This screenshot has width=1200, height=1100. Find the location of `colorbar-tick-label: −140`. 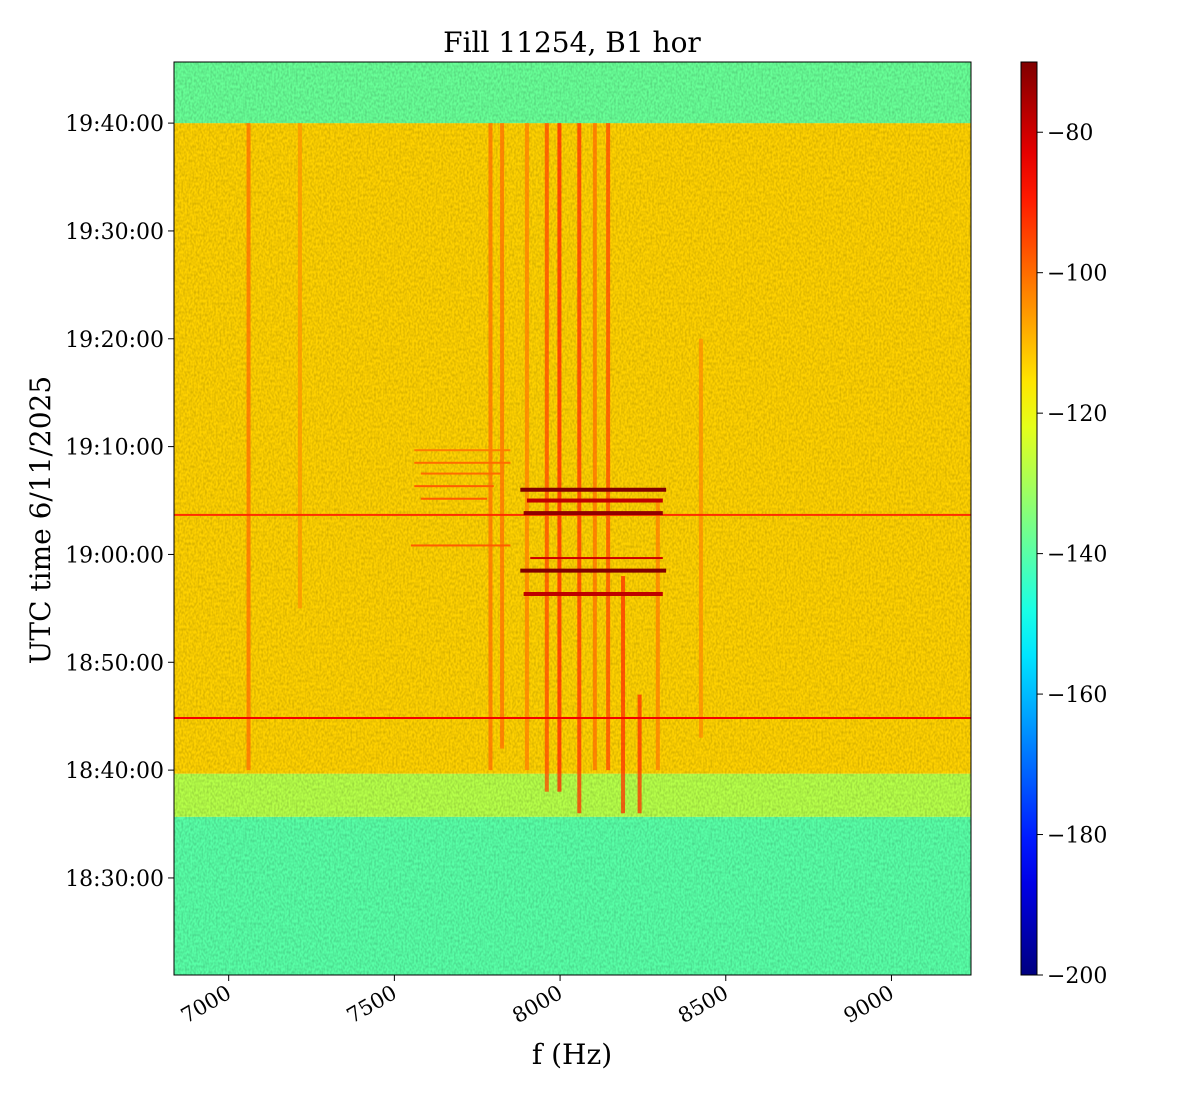

colorbar-tick-label: −140 is located at coordinates (1077, 555).